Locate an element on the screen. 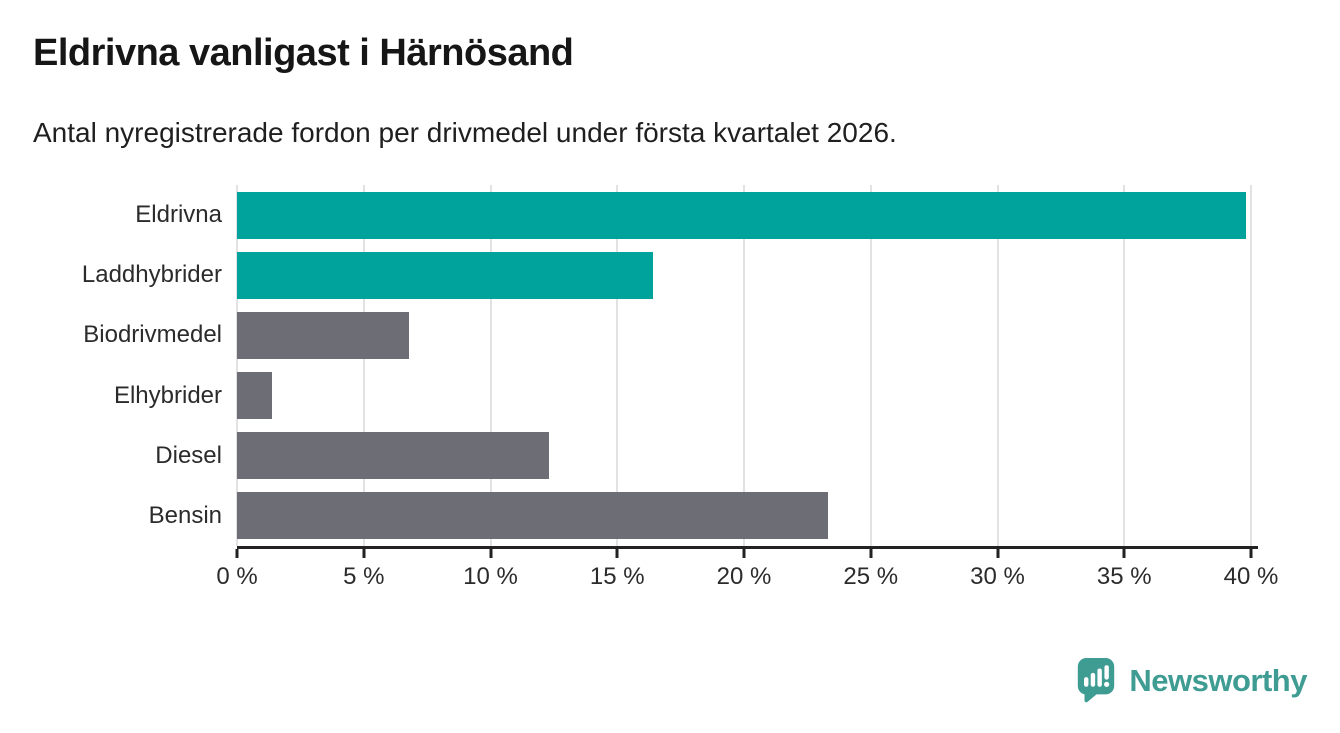 This screenshot has height=733, width=1340. bar-row-biodrivmedel: Biodrivmedel is located at coordinates (670, 335).